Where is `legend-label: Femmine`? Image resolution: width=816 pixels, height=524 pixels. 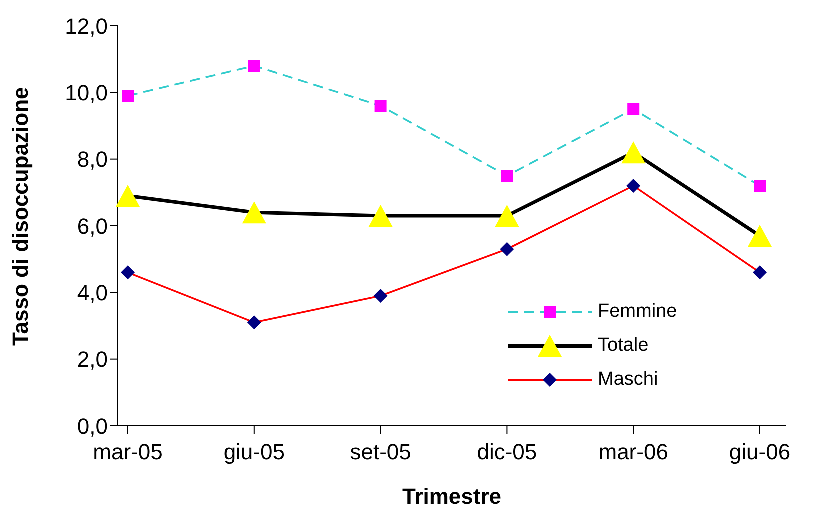 legend-label: Femmine is located at coordinates (638, 312).